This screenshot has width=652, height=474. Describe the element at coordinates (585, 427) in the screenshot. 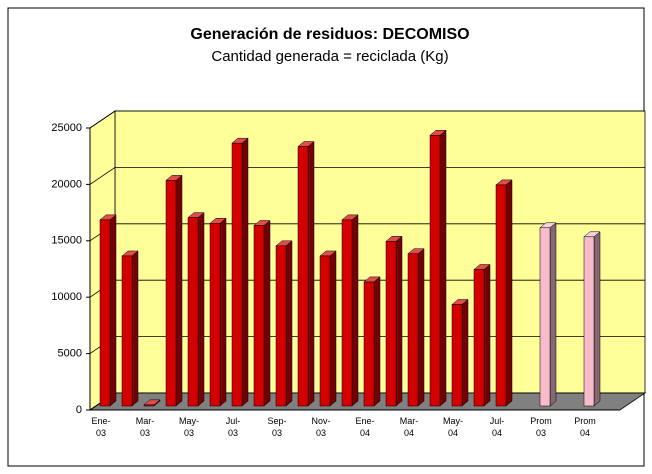

I see `x-tick-label: Prom 04` at that location.